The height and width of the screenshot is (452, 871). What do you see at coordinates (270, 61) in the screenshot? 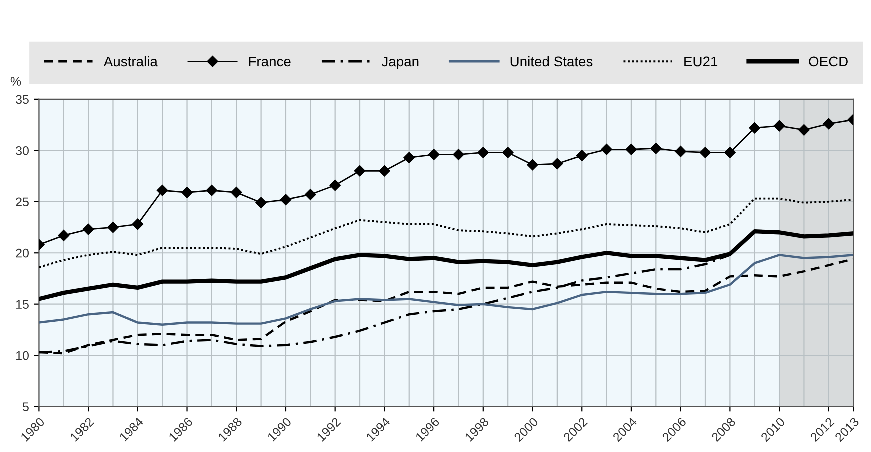
I see `legend-label: France` at bounding box center [270, 61].